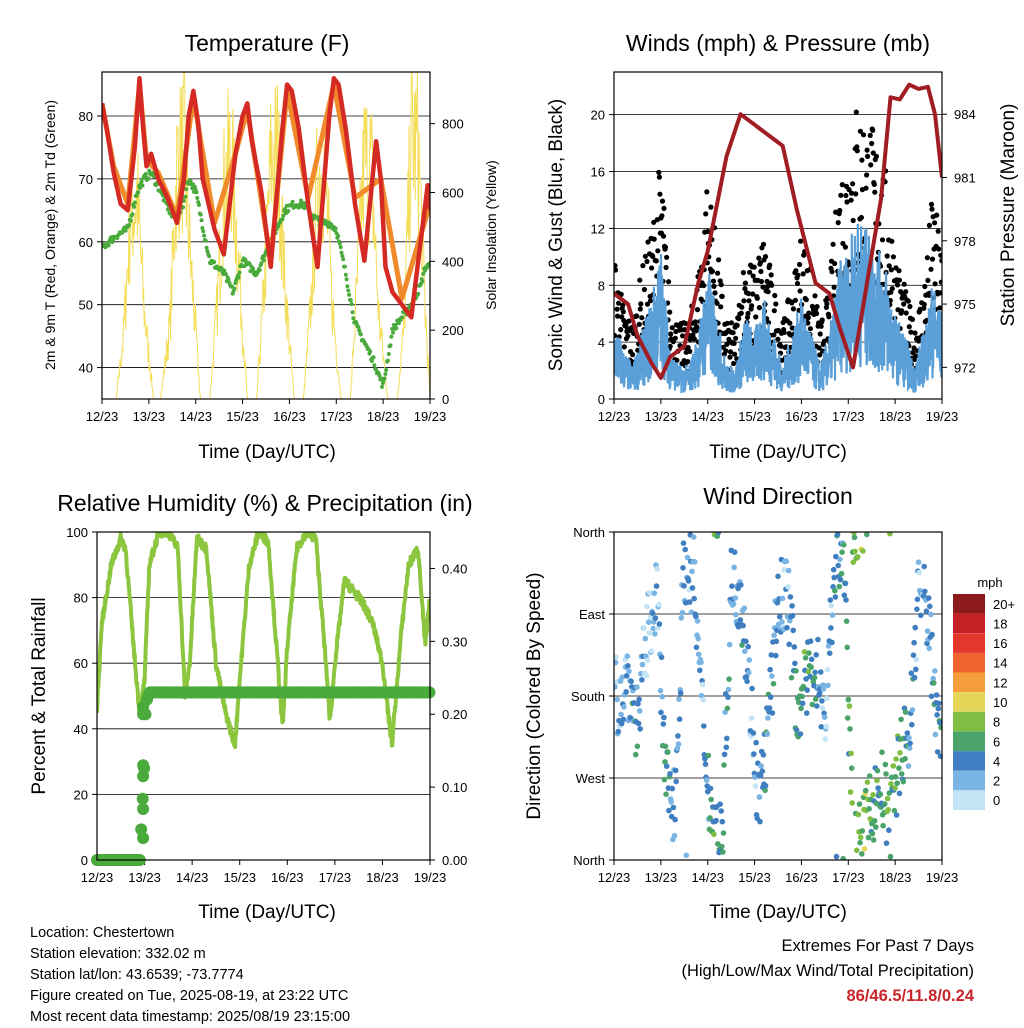  I want to click on humidity-ylabel: Percent & Total Rainfall, so click(39, 695).